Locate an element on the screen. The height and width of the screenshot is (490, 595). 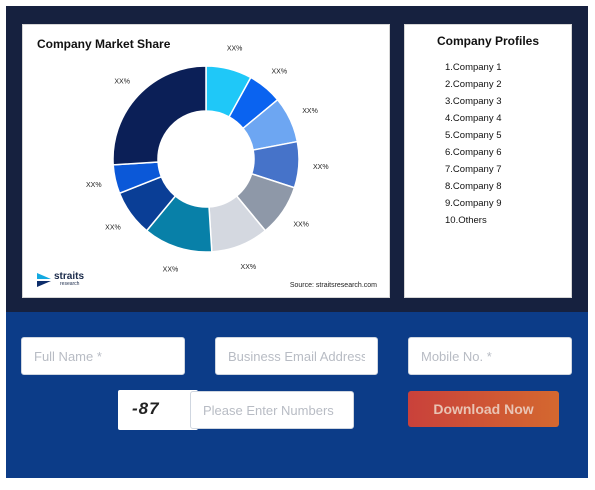
slice-label-3: XX% is located at coordinates (310, 111).